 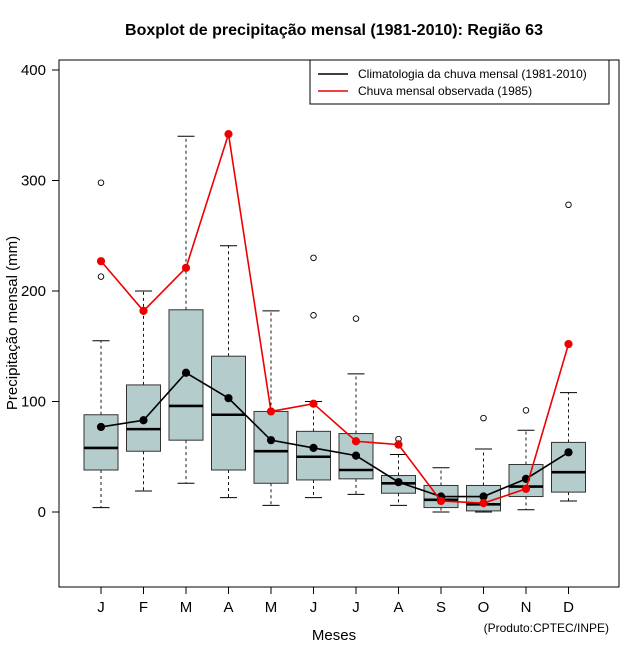 What do you see at coordinates (568, 607) in the screenshot?
I see `x-tick-label-12: D` at bounding box center [568, 607].